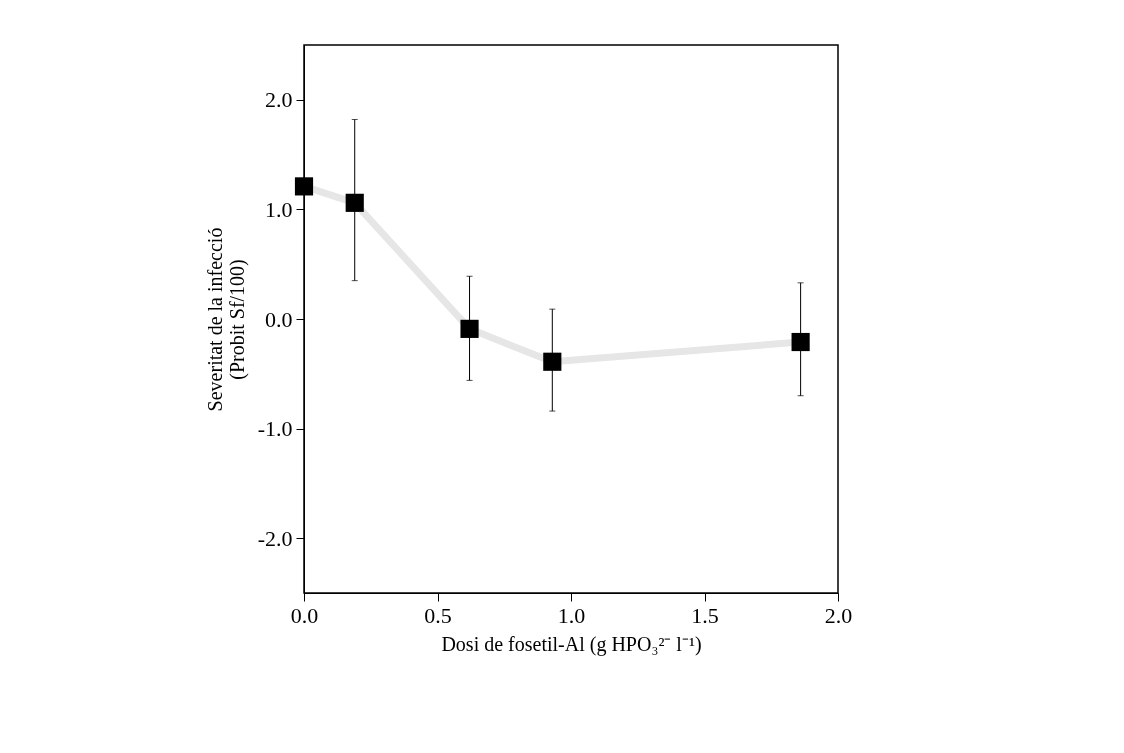  What do you see at coordinates (571, 644) in the screenshot?
I see `x-axis-title: Dosi de fosetil-Al (g HPO₃²⁻ l⁻¹)` at bounding box center [571, 644].